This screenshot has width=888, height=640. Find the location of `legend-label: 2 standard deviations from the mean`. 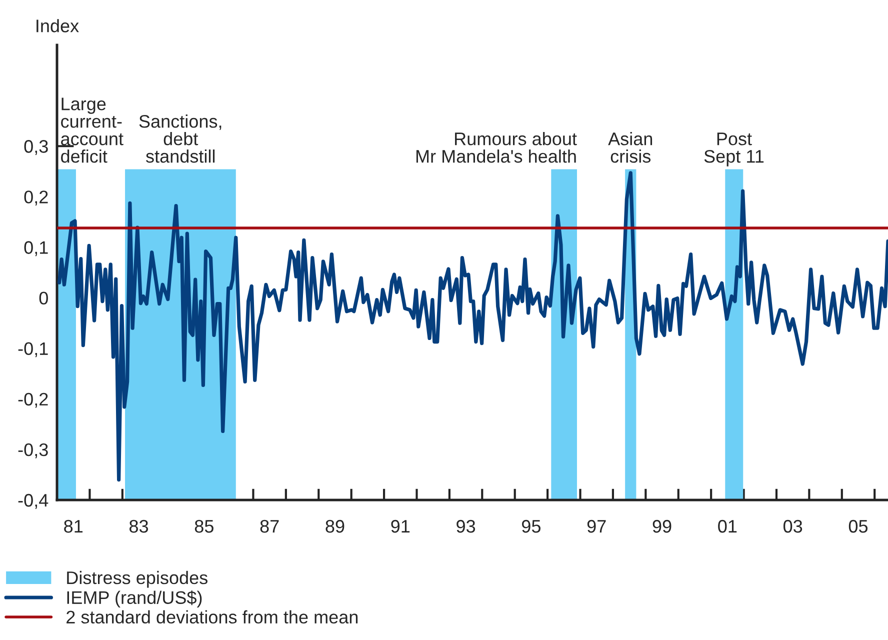

legend-label: 2 standard deviations from the mean is located at coordinates (212, 617).